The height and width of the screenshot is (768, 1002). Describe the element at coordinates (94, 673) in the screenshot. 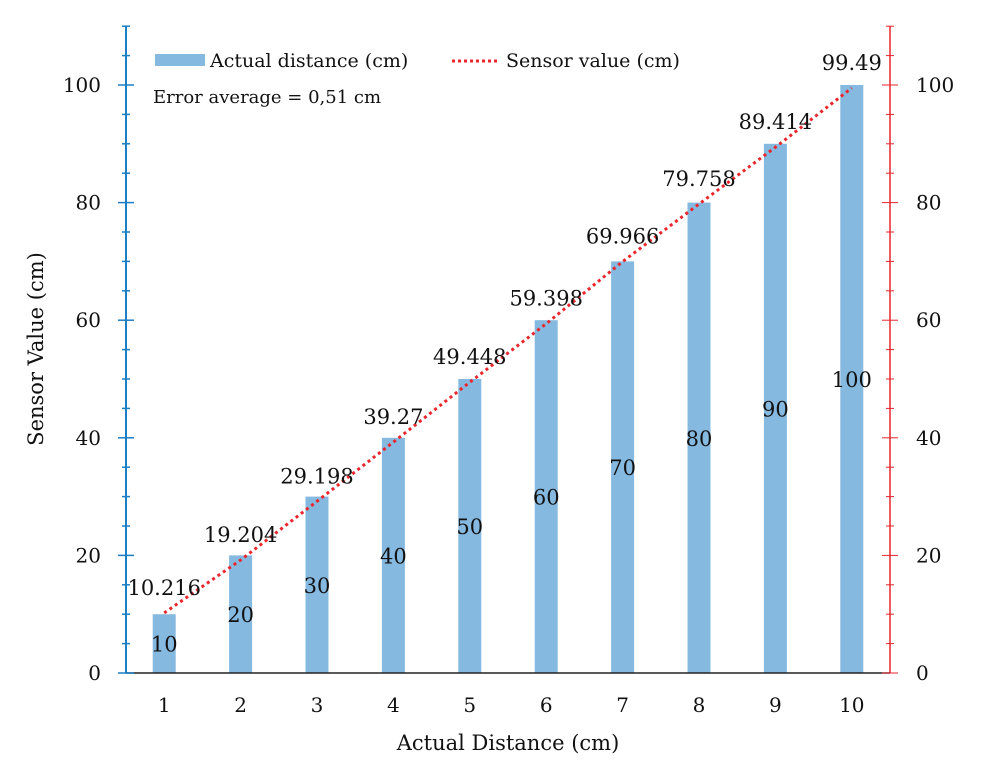

I see `y-left-tick-label-0: 0` at that location.